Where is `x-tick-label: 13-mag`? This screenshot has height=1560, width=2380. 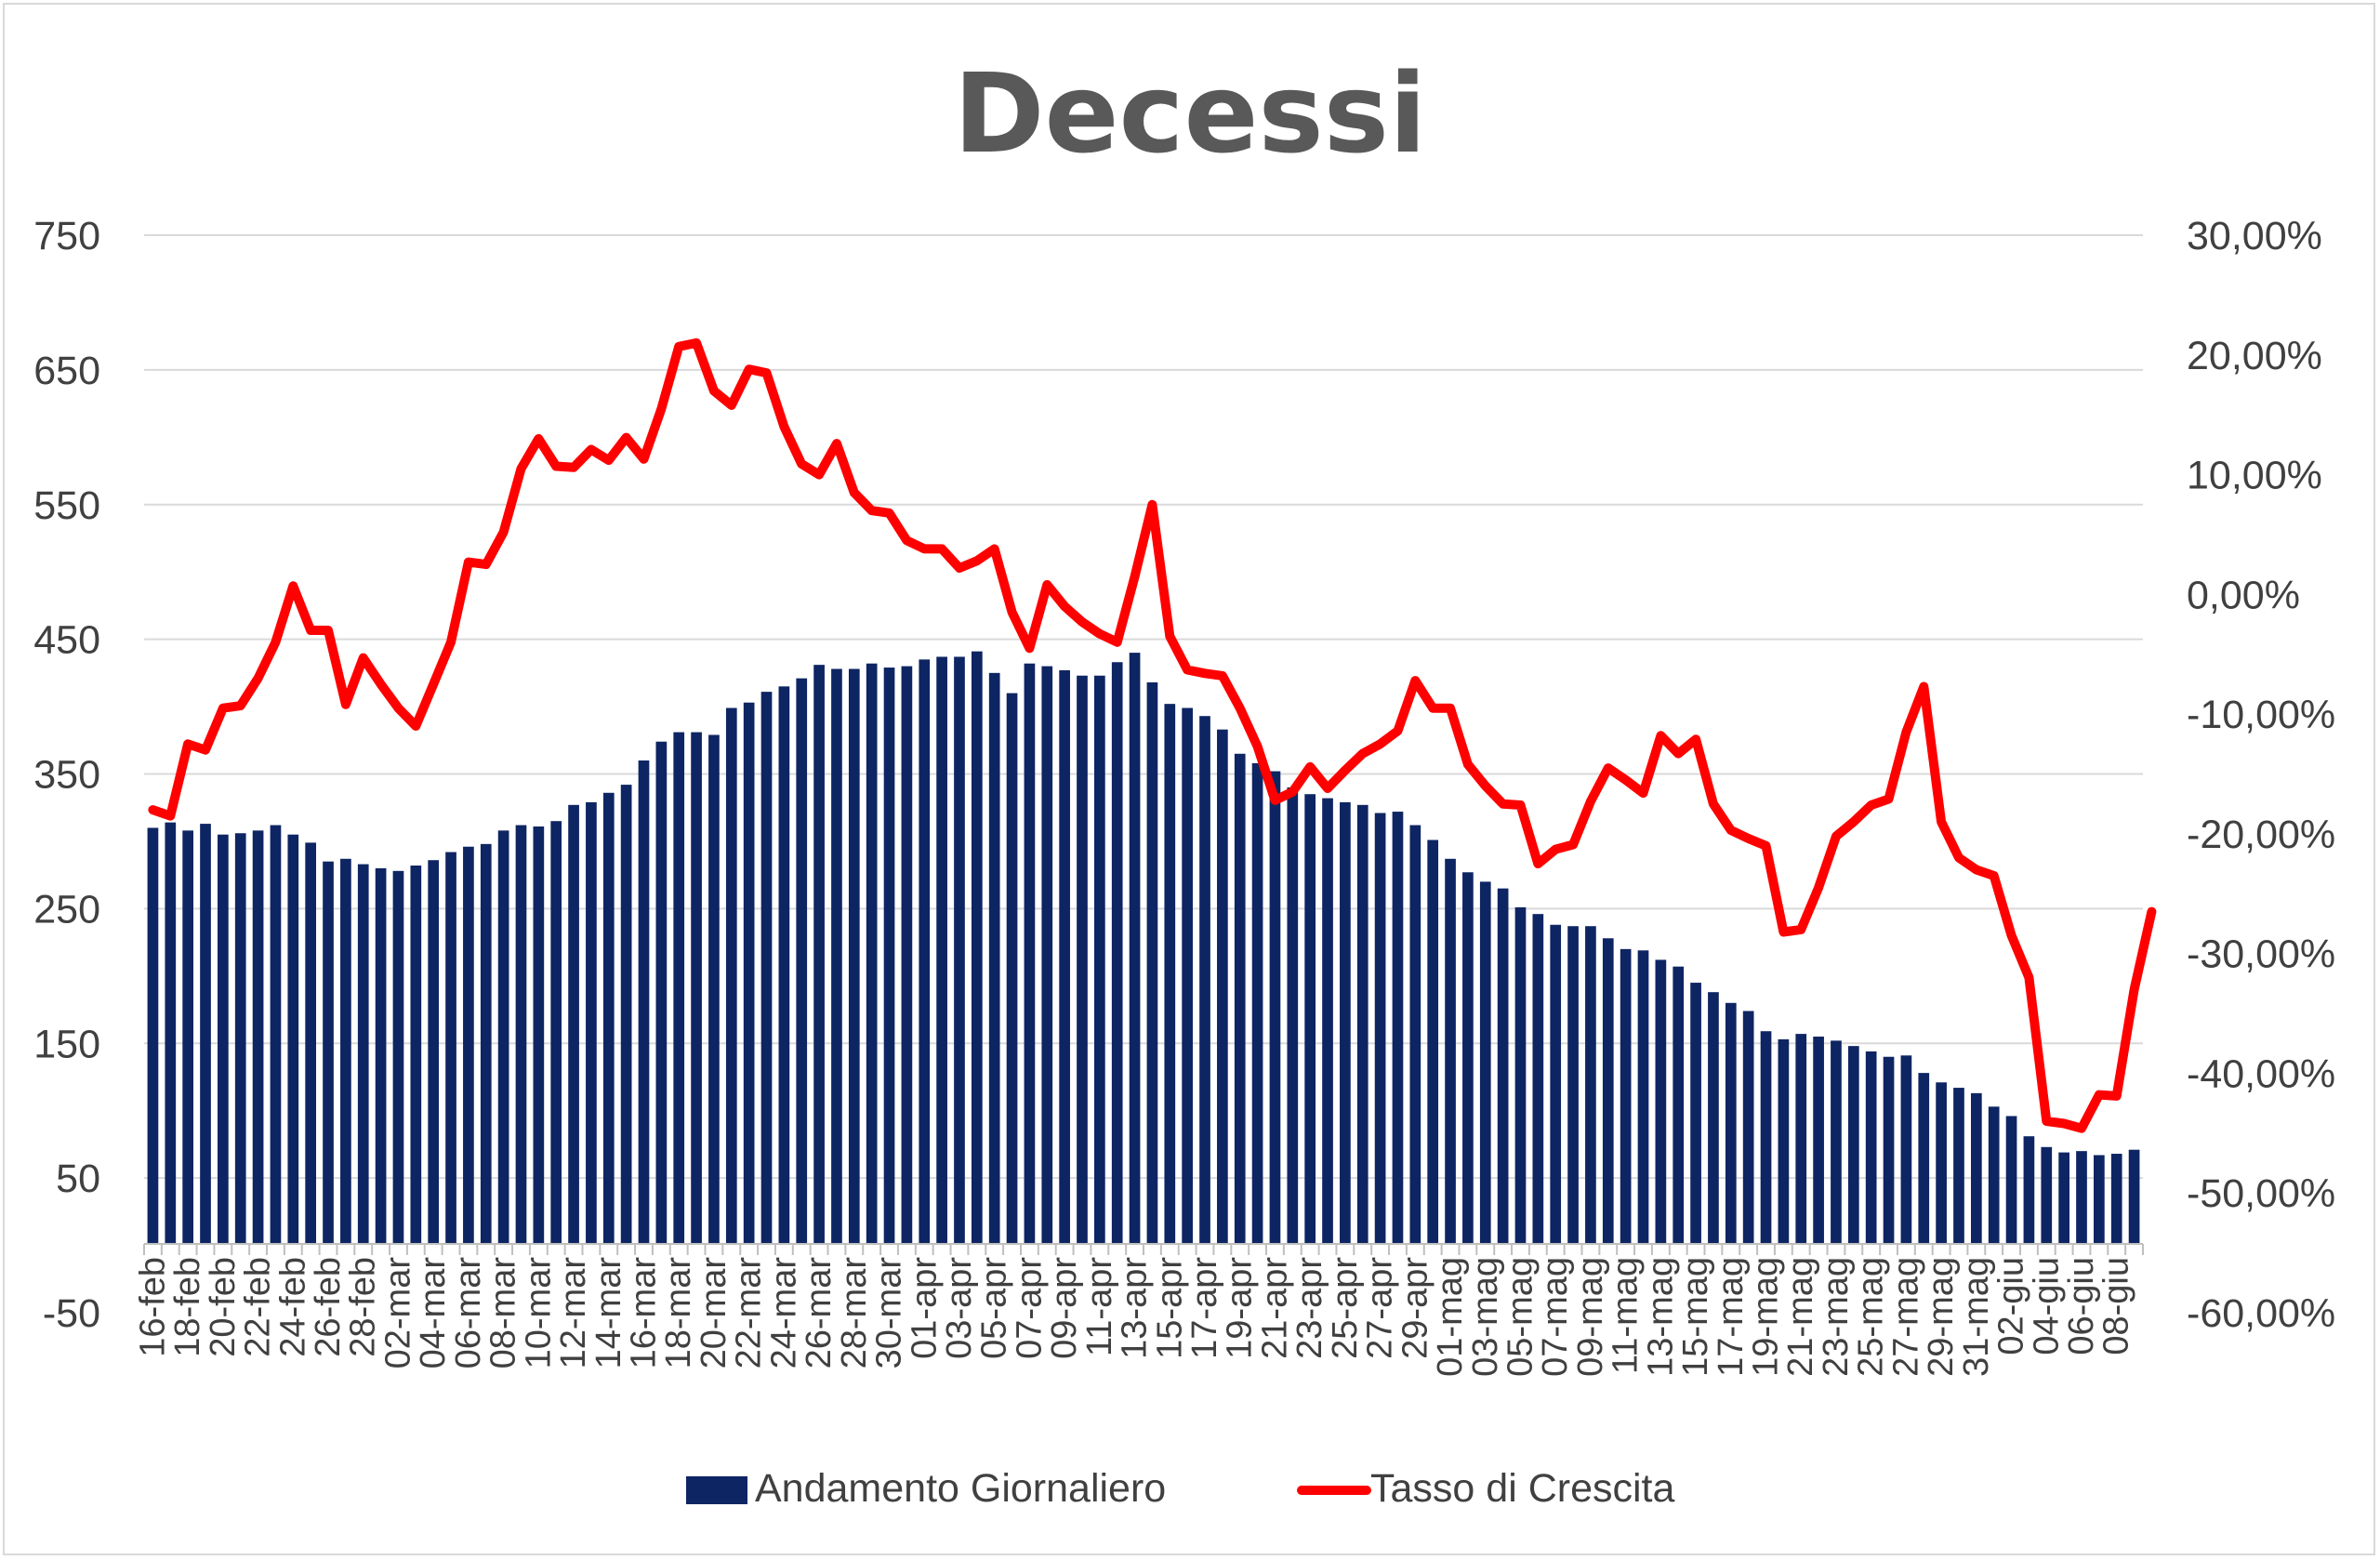 x-tick-label: 13-mag is located at coordinates (1660, 1317).